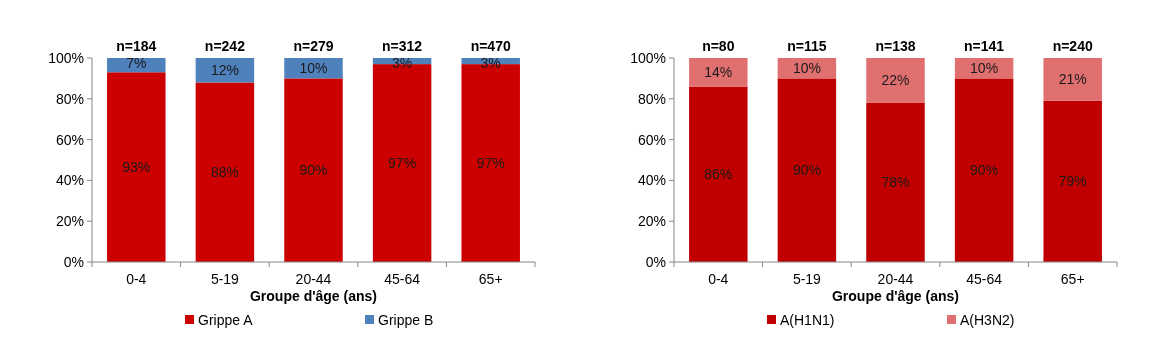  I want to click on data-label: 14%, so click(718, 72).